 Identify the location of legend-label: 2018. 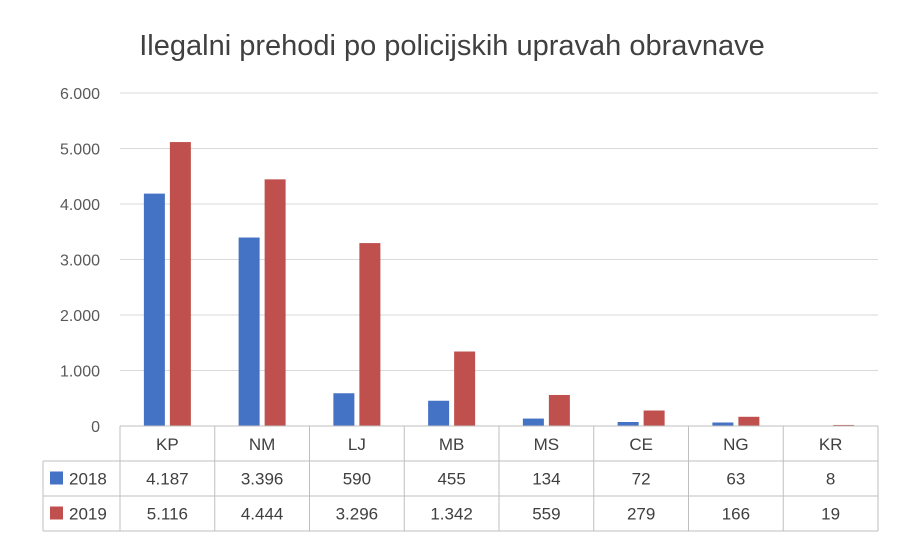
(88, 479).